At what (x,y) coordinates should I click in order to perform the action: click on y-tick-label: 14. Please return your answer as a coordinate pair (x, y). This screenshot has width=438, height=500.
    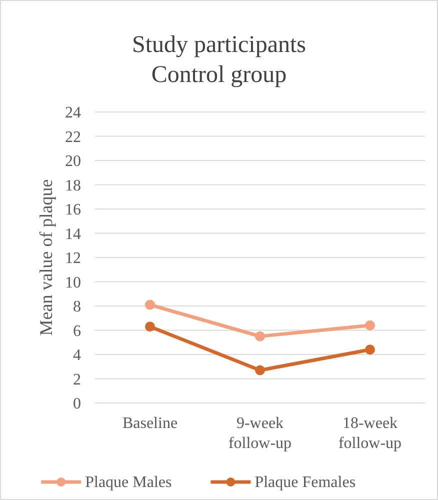
    Looking at the image, I should click on (73, 234).